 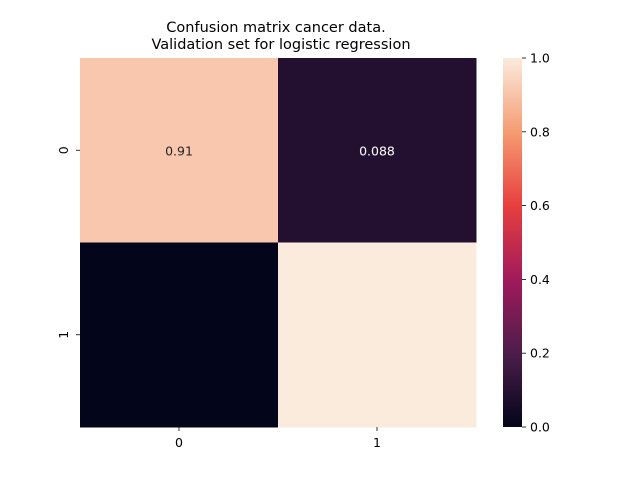 I want to click on cell-annotation-0-0: 0.91, so click(x=179, y=150).